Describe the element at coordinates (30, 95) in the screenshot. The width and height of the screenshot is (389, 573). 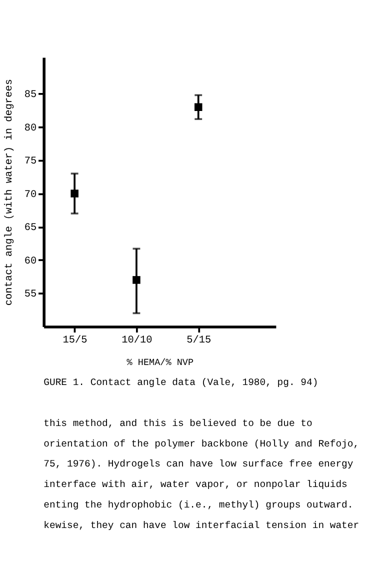
I see `y-tick-label: 85` at that location.